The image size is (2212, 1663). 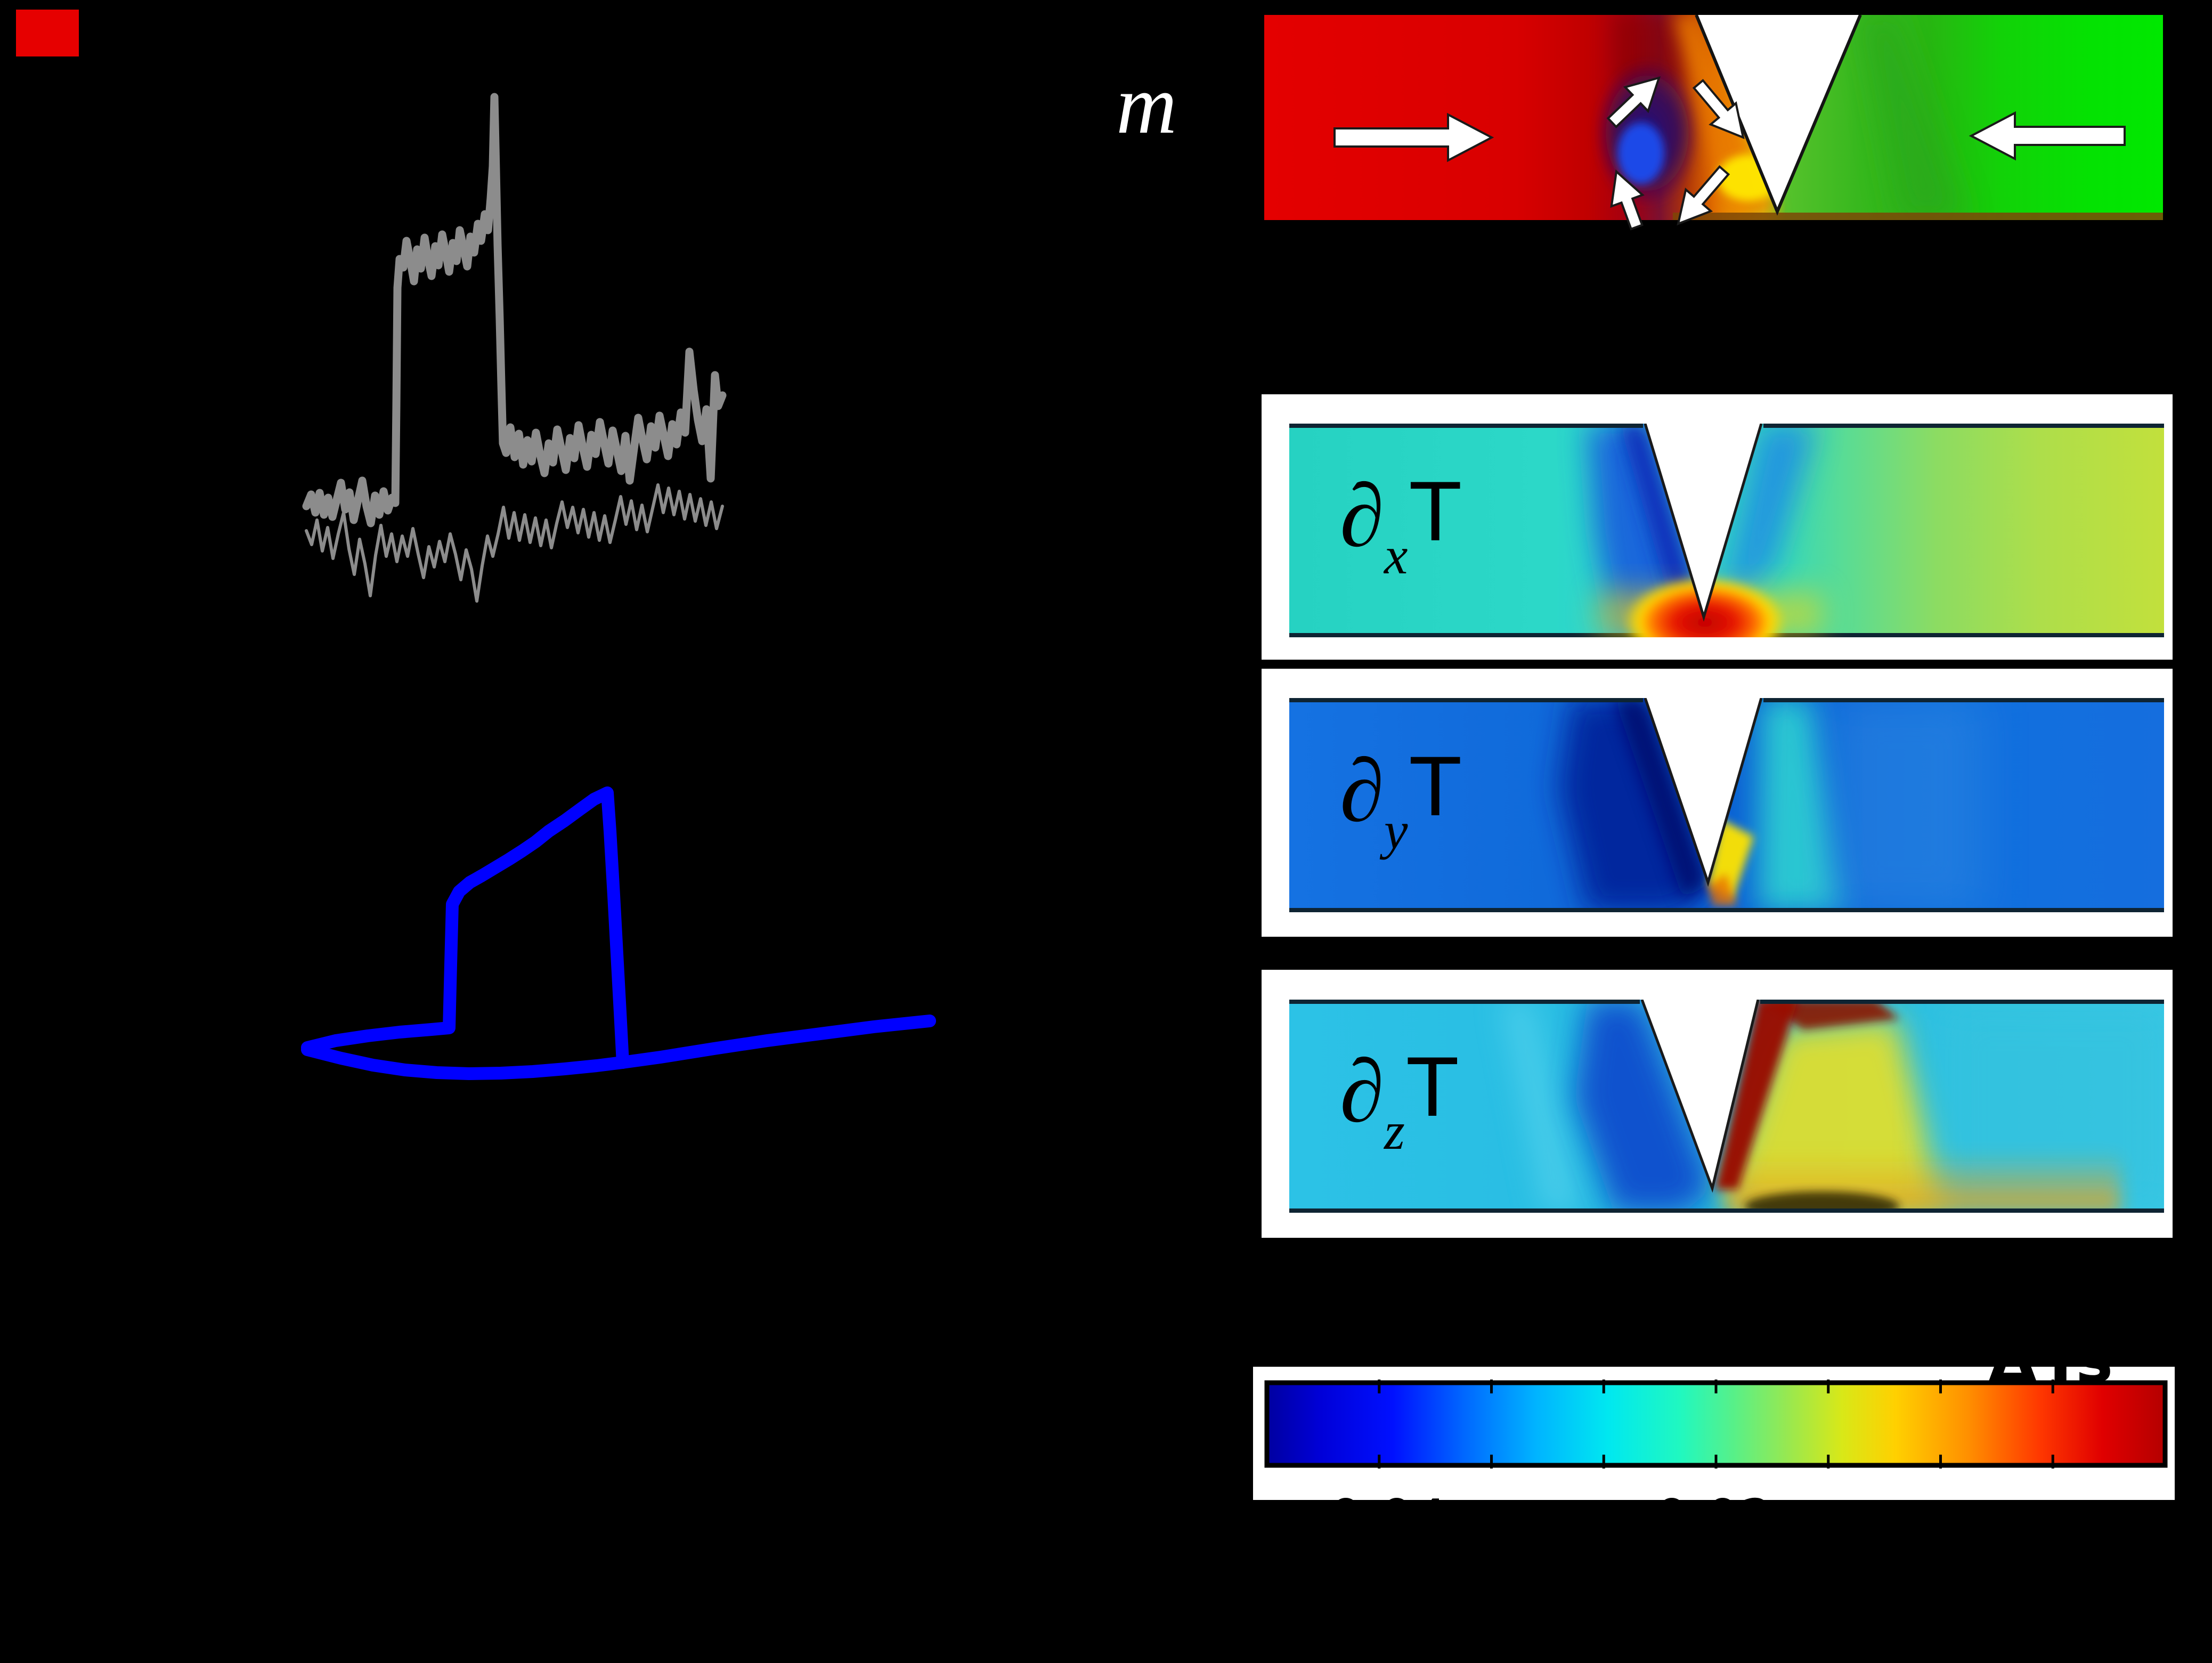 What do you see at coordinates (1778, 114) in the screenshot?
I see `notch-m` at bounding box center [1778, 114].